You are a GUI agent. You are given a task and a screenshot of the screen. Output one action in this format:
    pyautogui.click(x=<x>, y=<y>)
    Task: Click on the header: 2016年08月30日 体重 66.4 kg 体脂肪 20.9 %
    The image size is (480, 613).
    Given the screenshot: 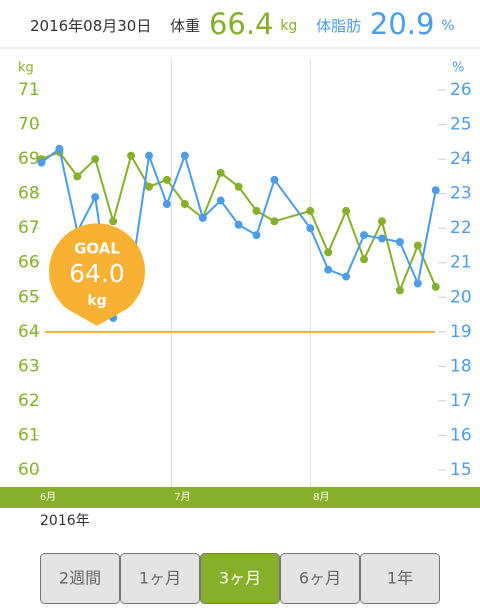 What is the action you would take?
    pyautogui.click(x=242, y=24)
    